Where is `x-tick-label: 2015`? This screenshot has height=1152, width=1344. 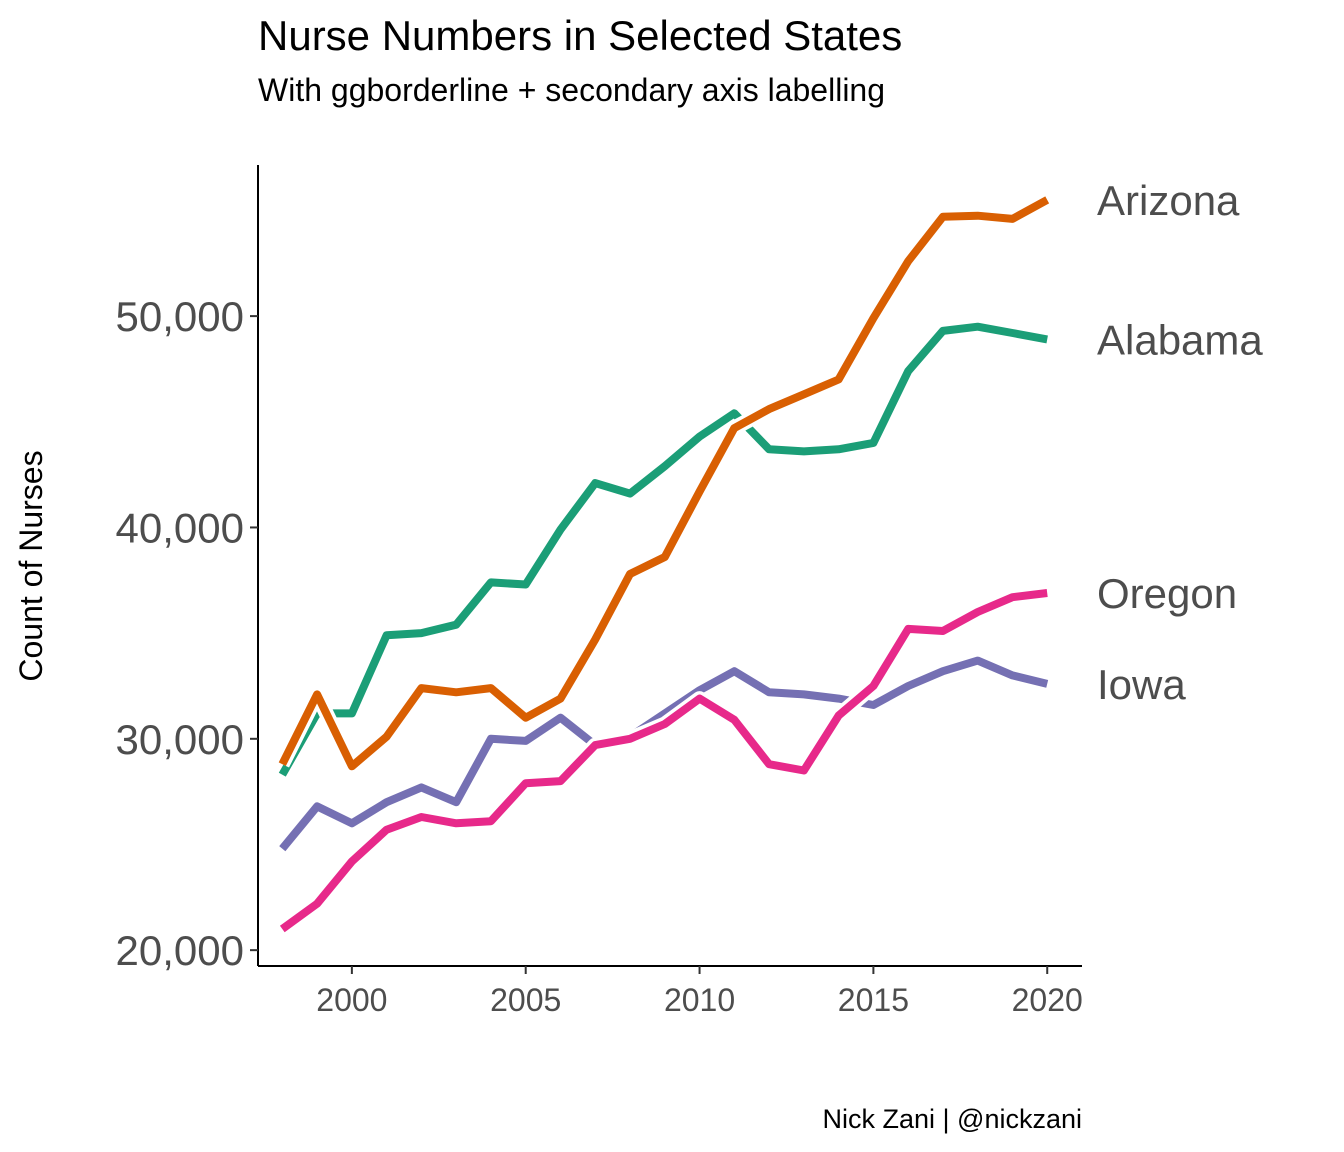 x-tick-label: 2015 is located at coordinates (873, 1000).